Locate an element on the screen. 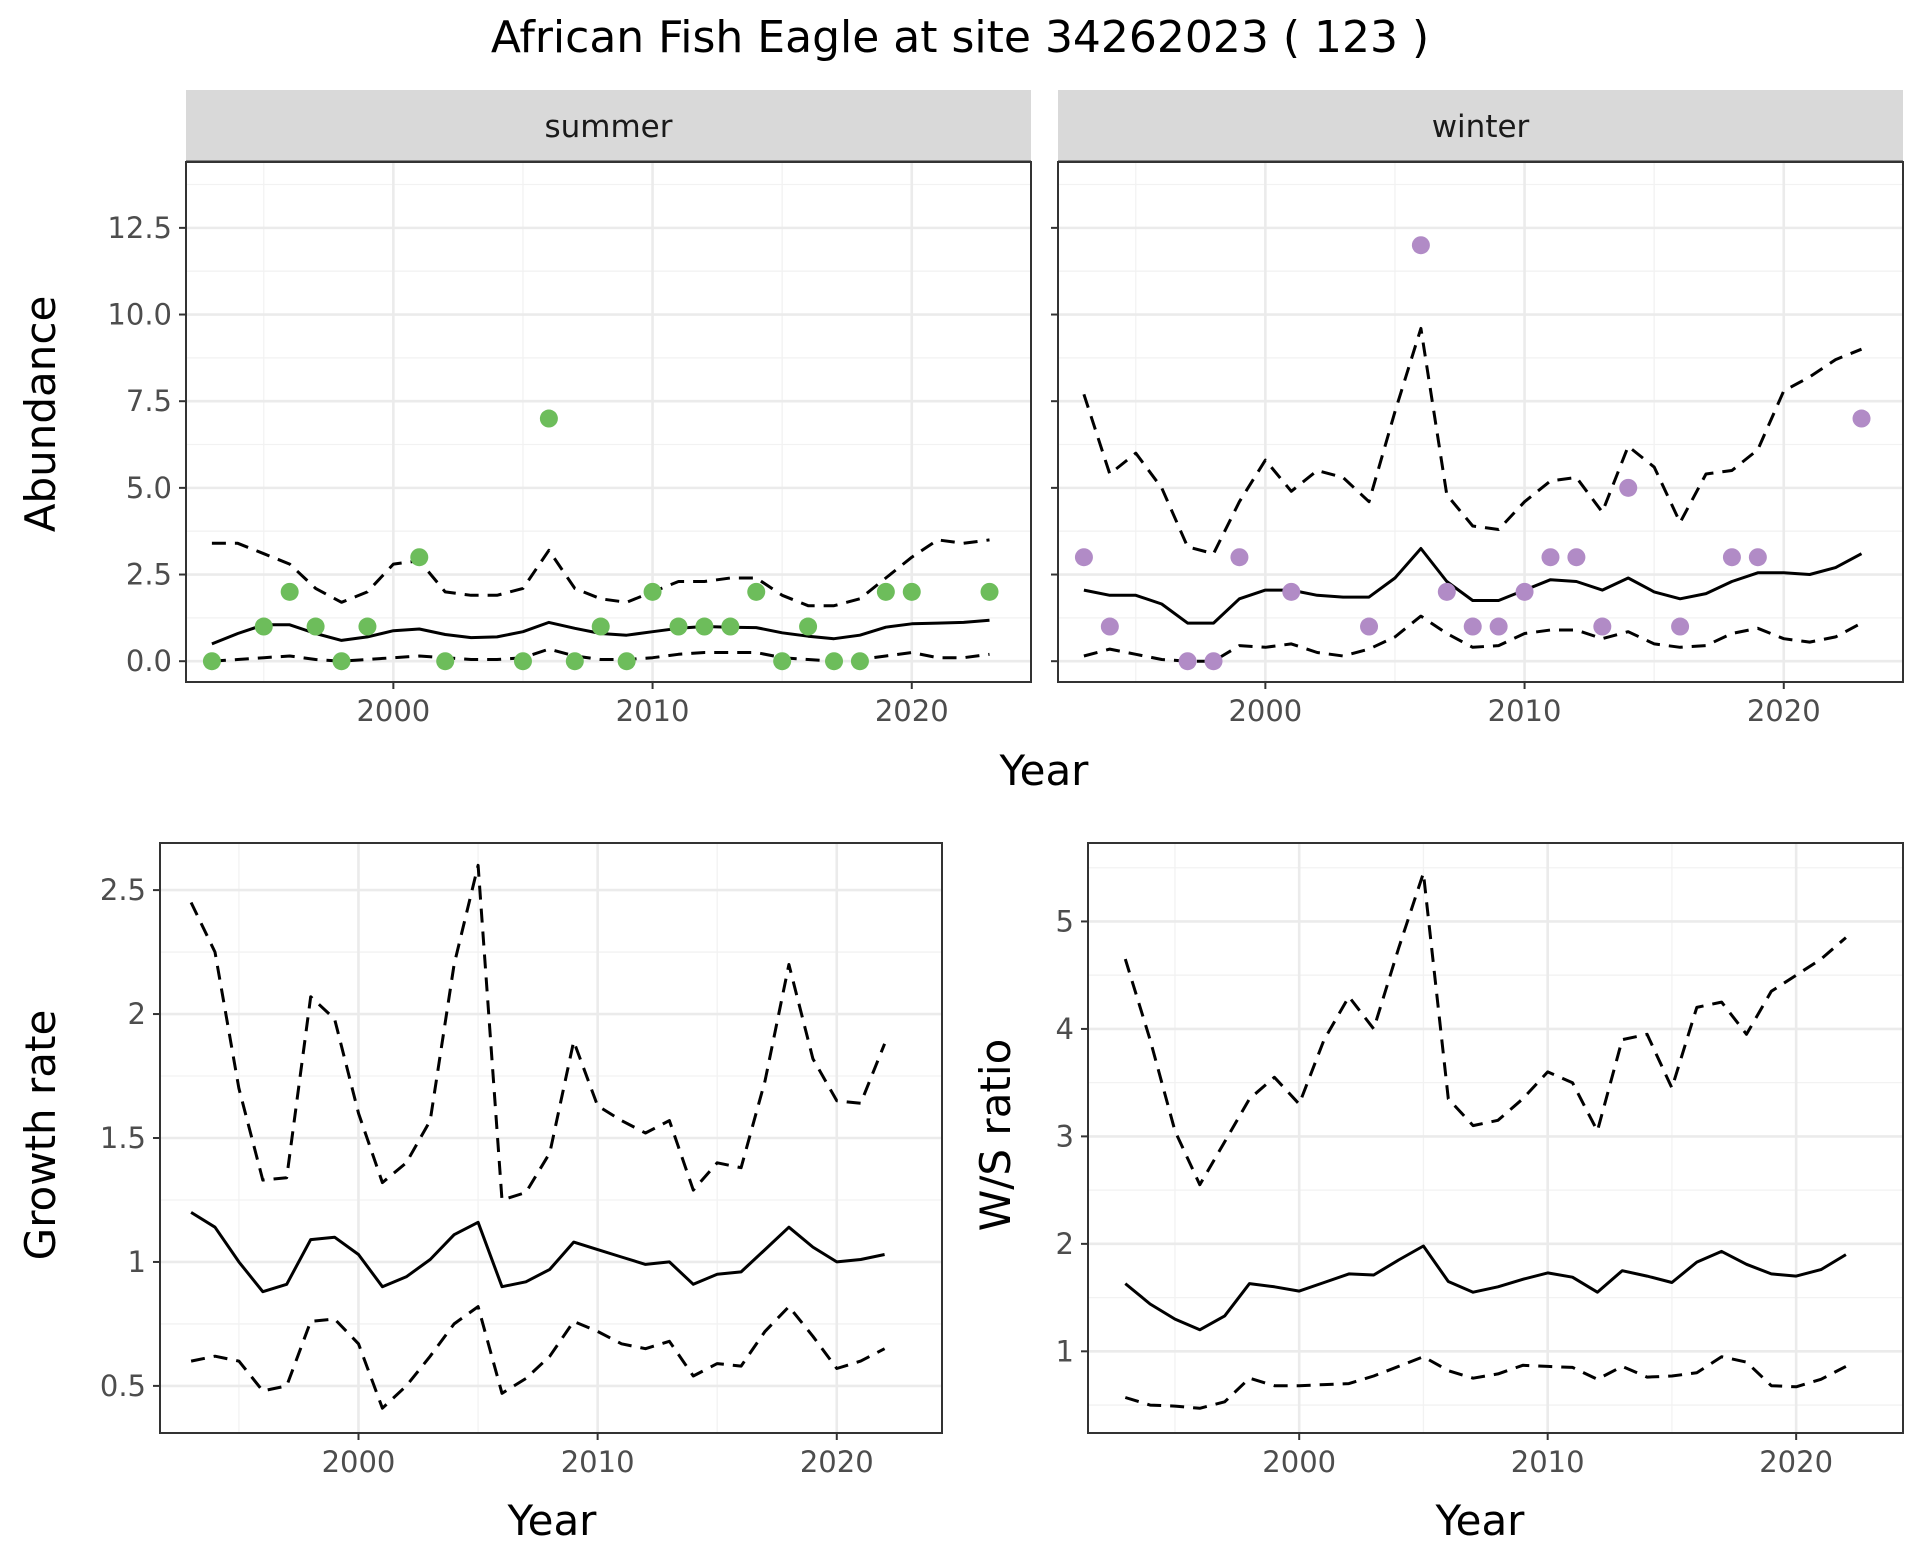 Image resolution: width=1920 pixels, height=1560 pixels. growth-rate-y-axis-title: Growth rate is located at coordinates (40, 1135).